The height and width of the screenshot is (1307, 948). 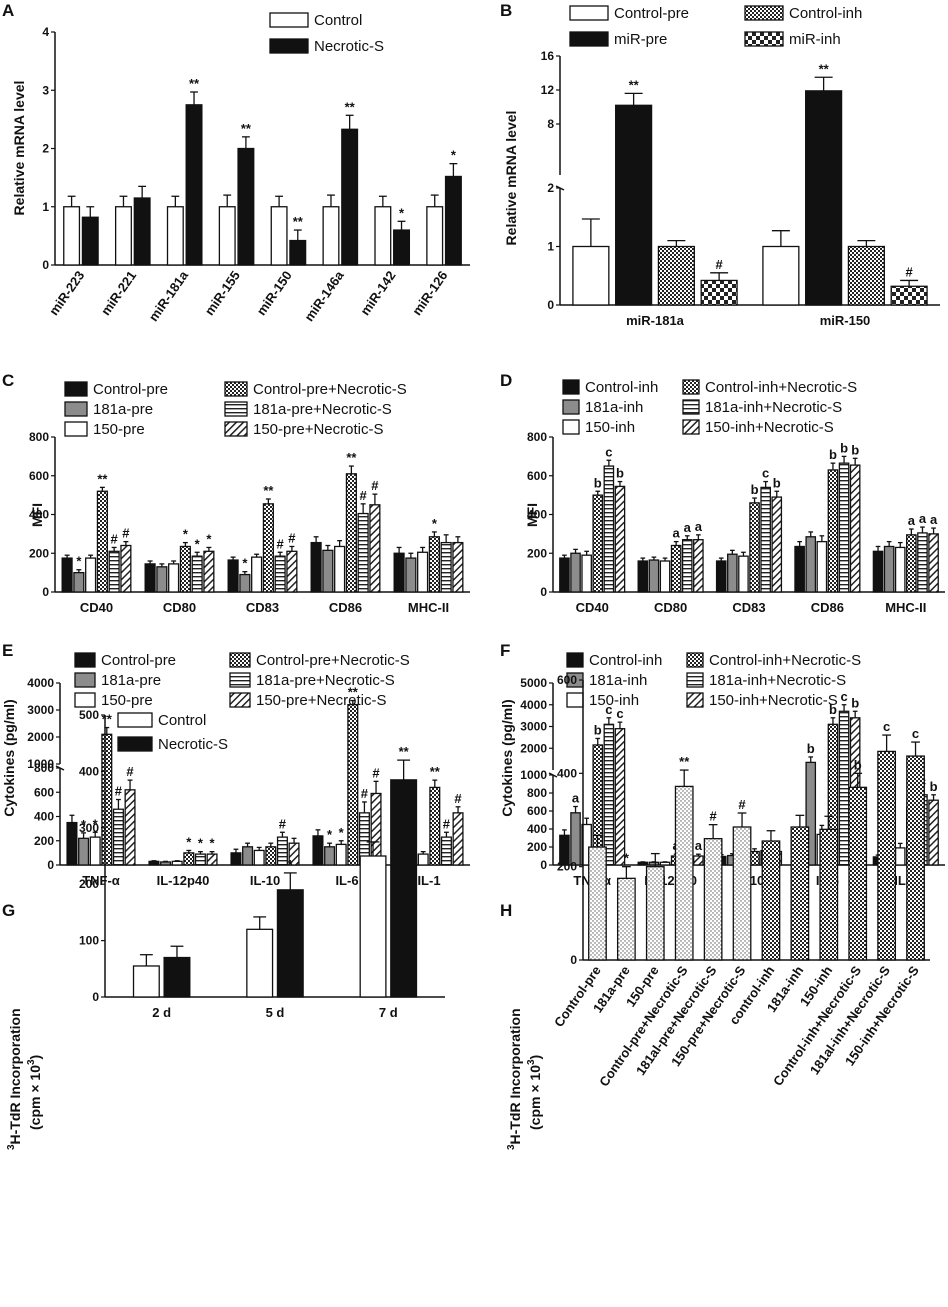 I want to click on panel-b-ytick-label: 16, so click(x=548, y=56).